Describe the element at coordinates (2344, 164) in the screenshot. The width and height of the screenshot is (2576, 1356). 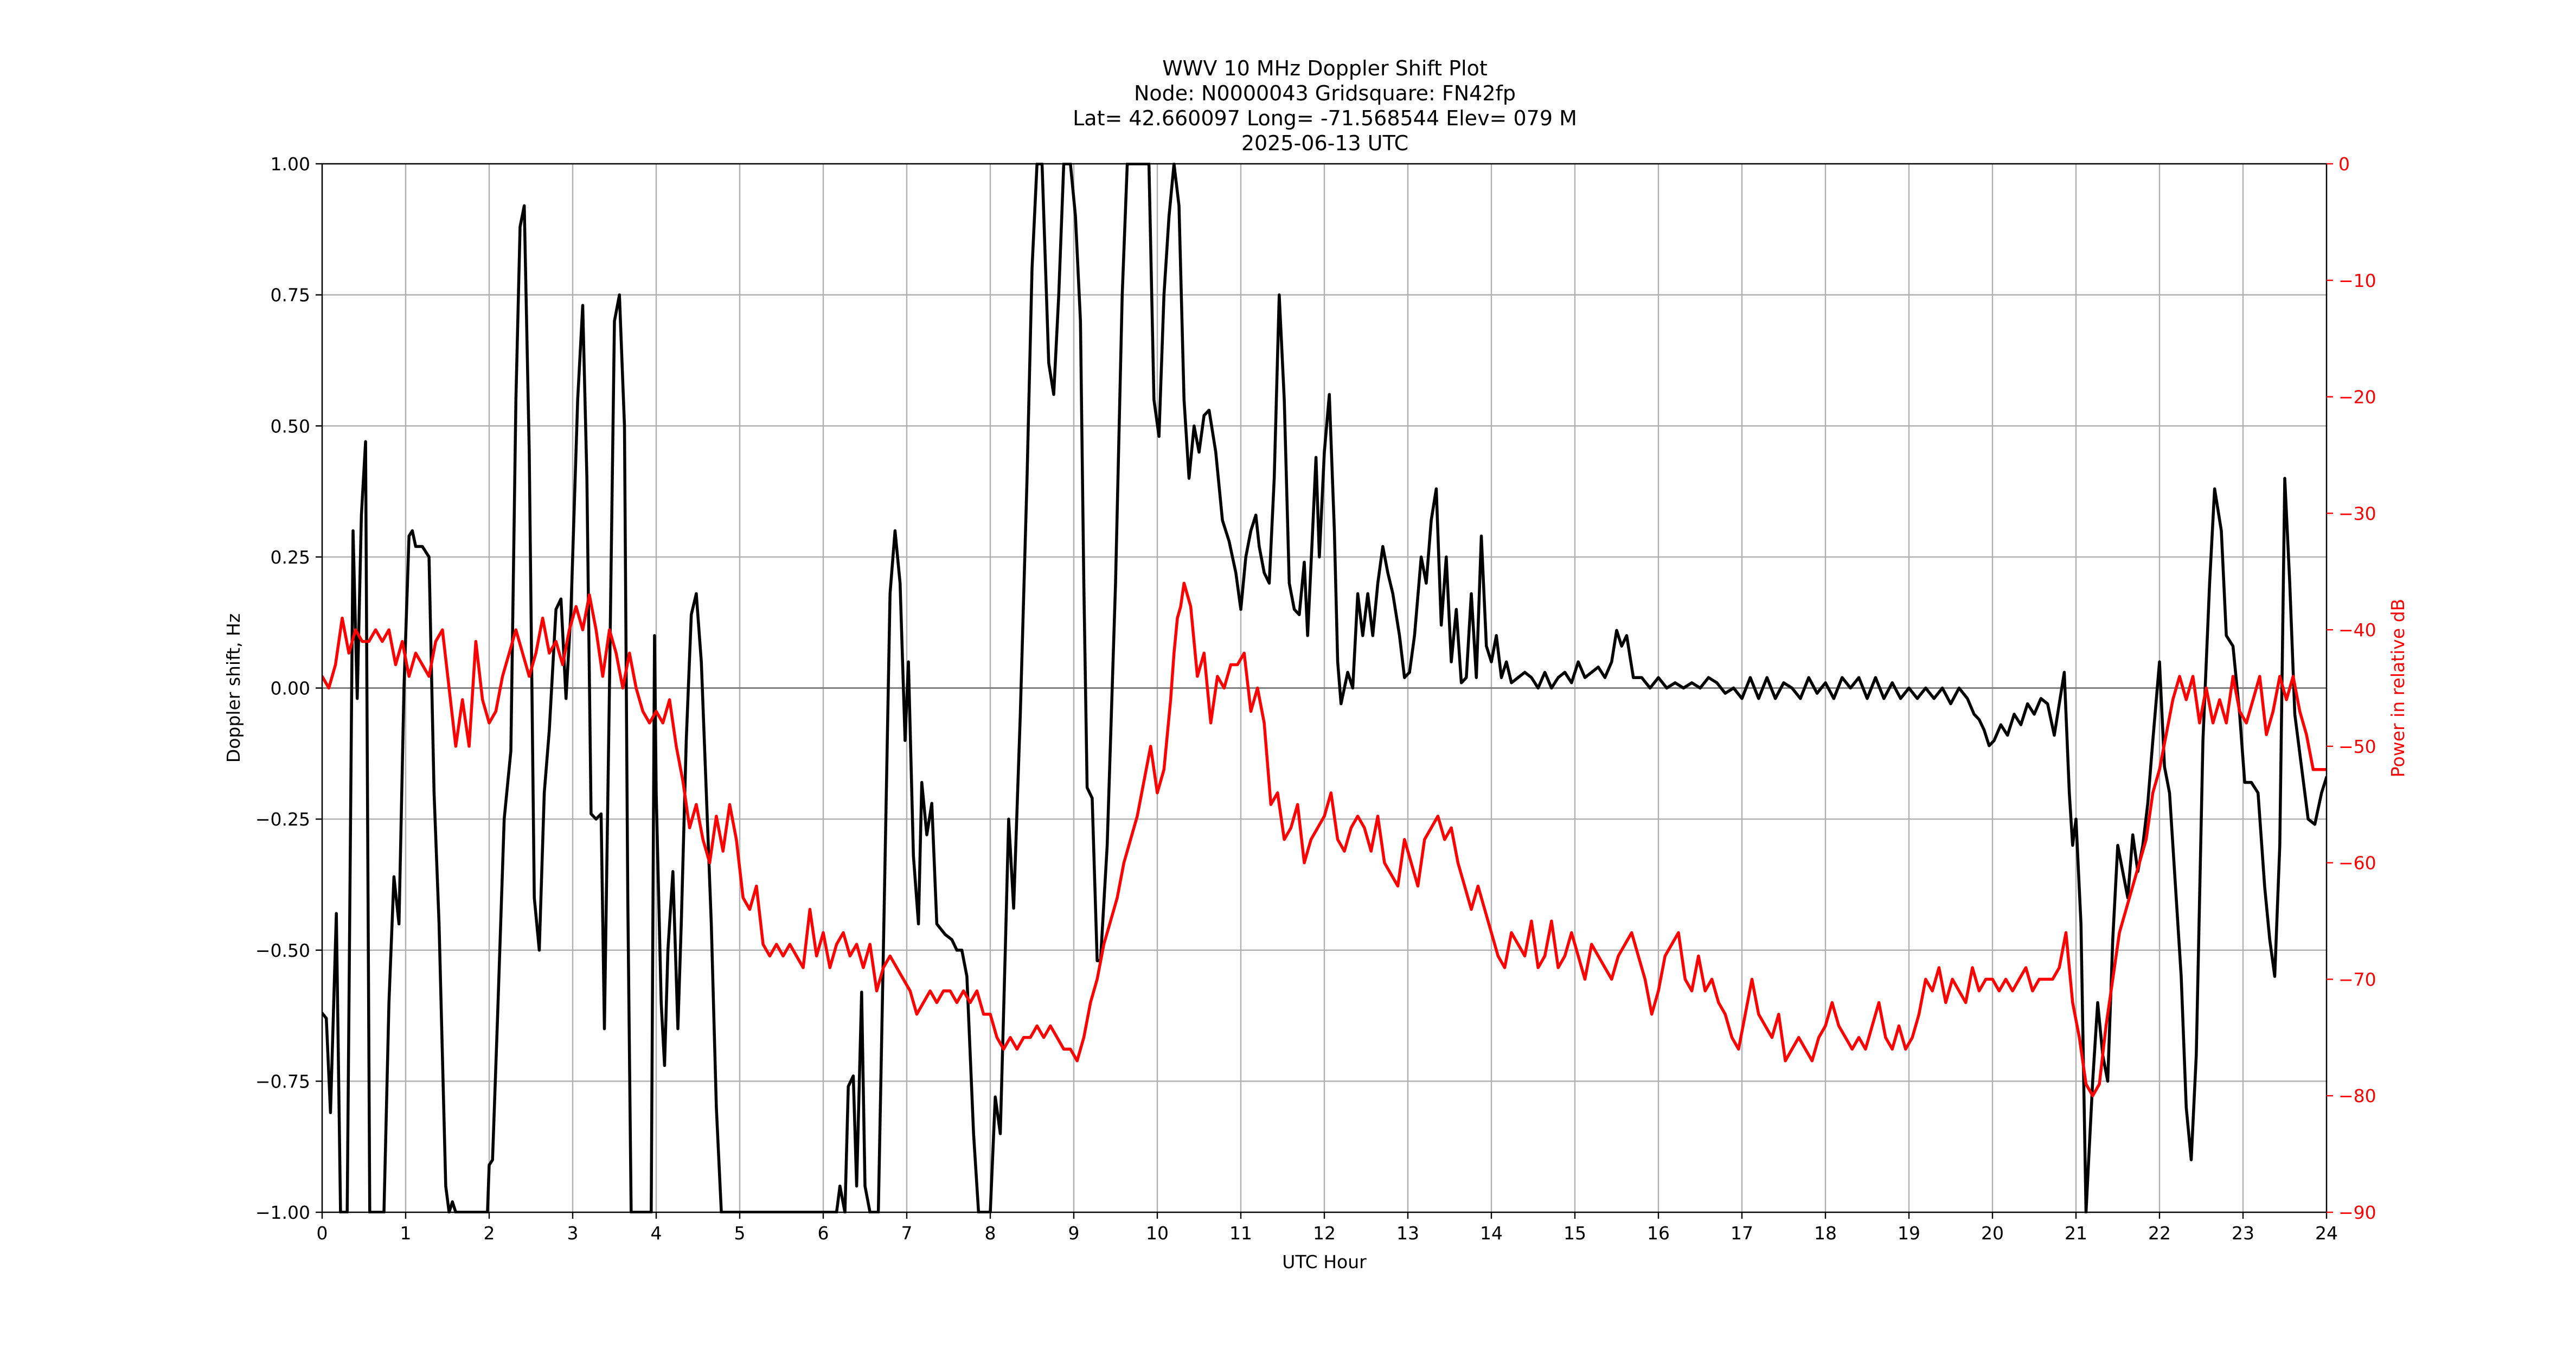
I see `y2-tick-label: 0` at that location.